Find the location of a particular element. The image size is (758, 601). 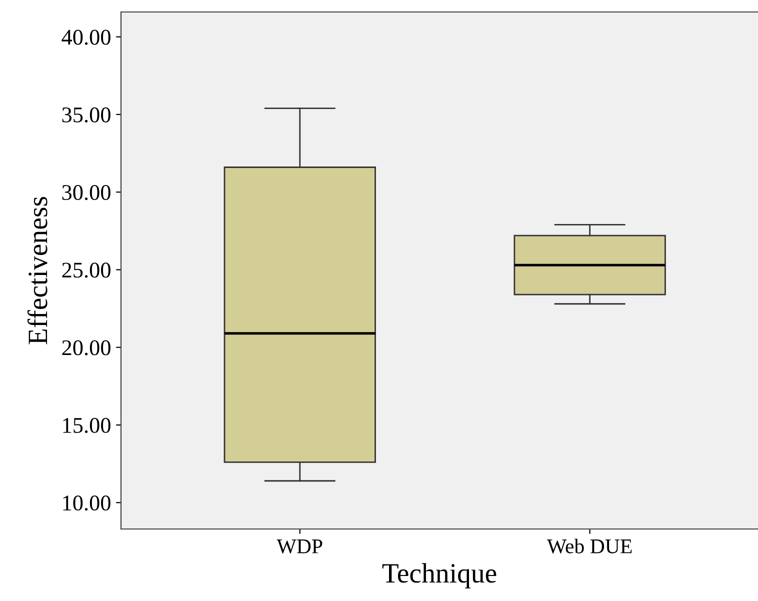

y-tick-label: 15.00 is located at coordinates (86, 426).